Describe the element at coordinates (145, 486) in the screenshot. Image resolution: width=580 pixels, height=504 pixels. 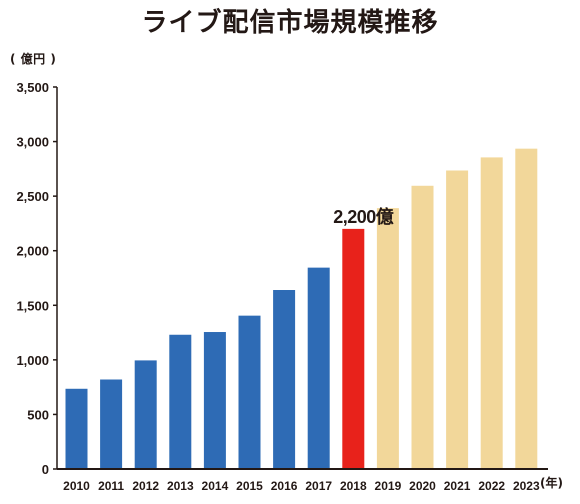
I see `x-tick-label: 2012` at that location.